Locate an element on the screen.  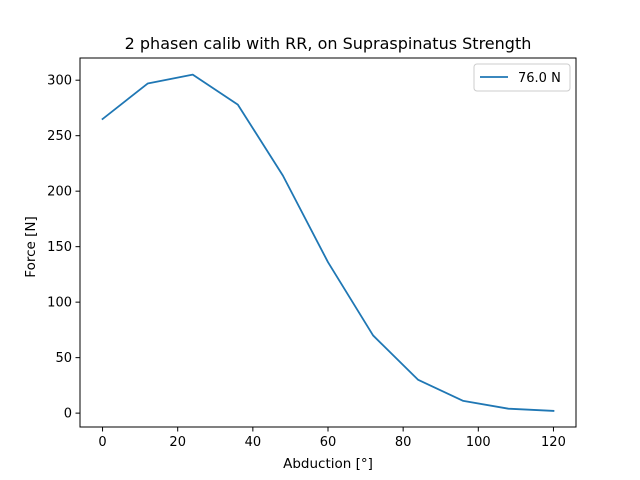
x-tick-label: 40 is located at coordinates (253, 442).